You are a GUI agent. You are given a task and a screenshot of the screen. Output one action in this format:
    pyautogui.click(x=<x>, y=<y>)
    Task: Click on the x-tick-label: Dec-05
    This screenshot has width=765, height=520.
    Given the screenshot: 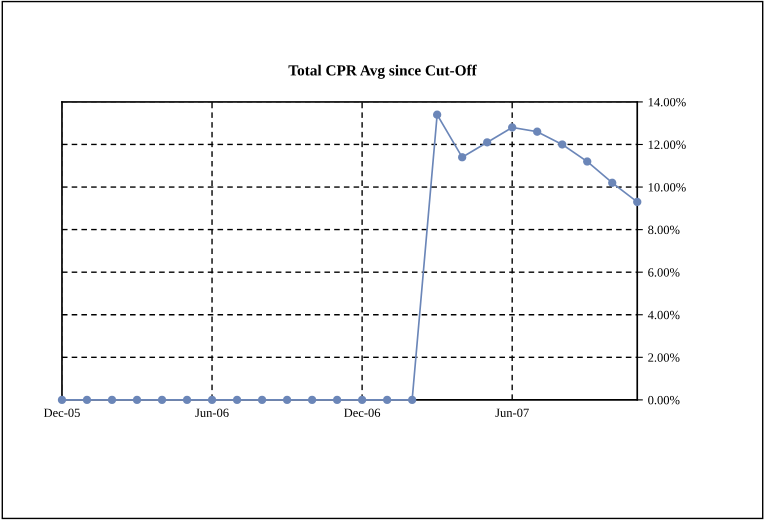 What is the action you would take?
    pyautogui.click(x=62, y=413)
    